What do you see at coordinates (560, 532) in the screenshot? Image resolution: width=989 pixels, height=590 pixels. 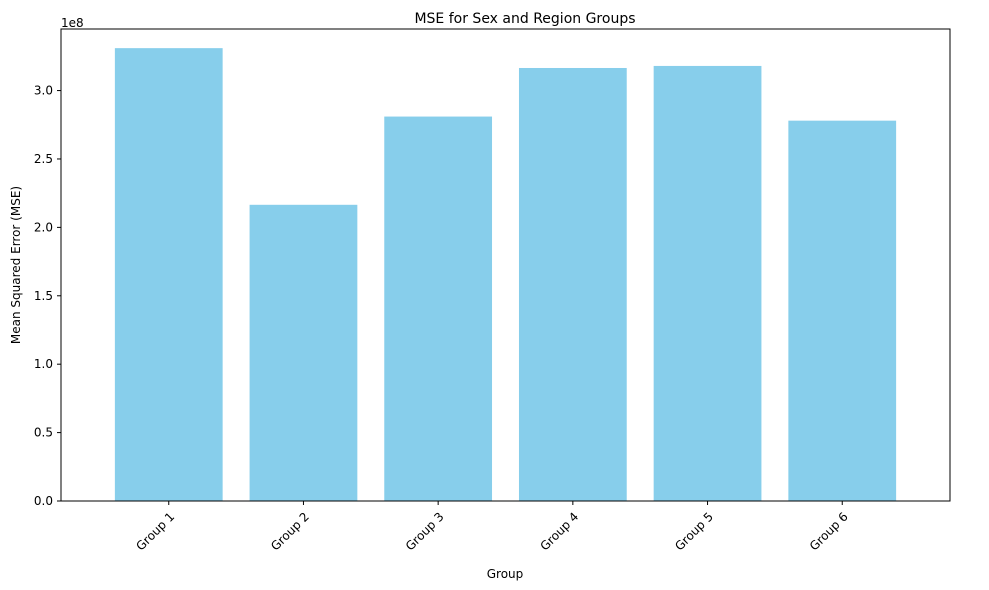 I see `x-tick-label: Group 4` at bounding box center [560, 532].